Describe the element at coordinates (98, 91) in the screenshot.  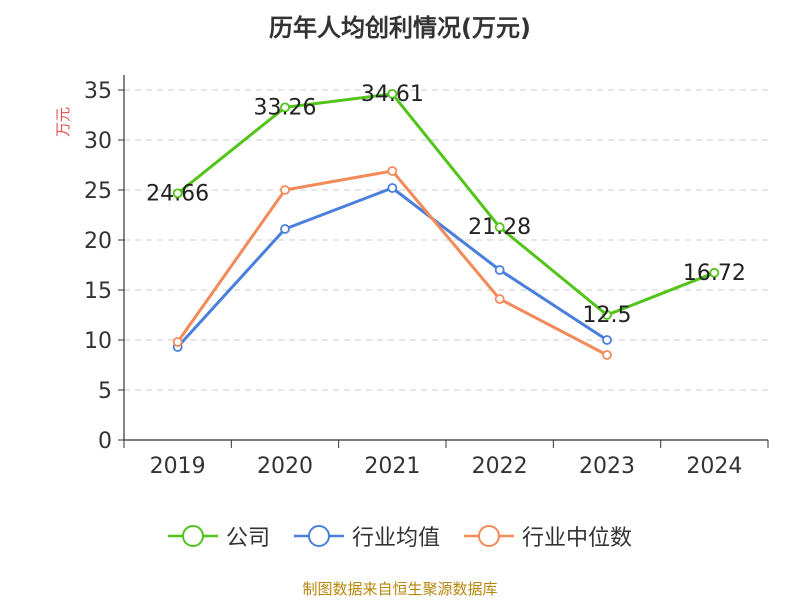
I see `y-tick-label: 35` at that location.